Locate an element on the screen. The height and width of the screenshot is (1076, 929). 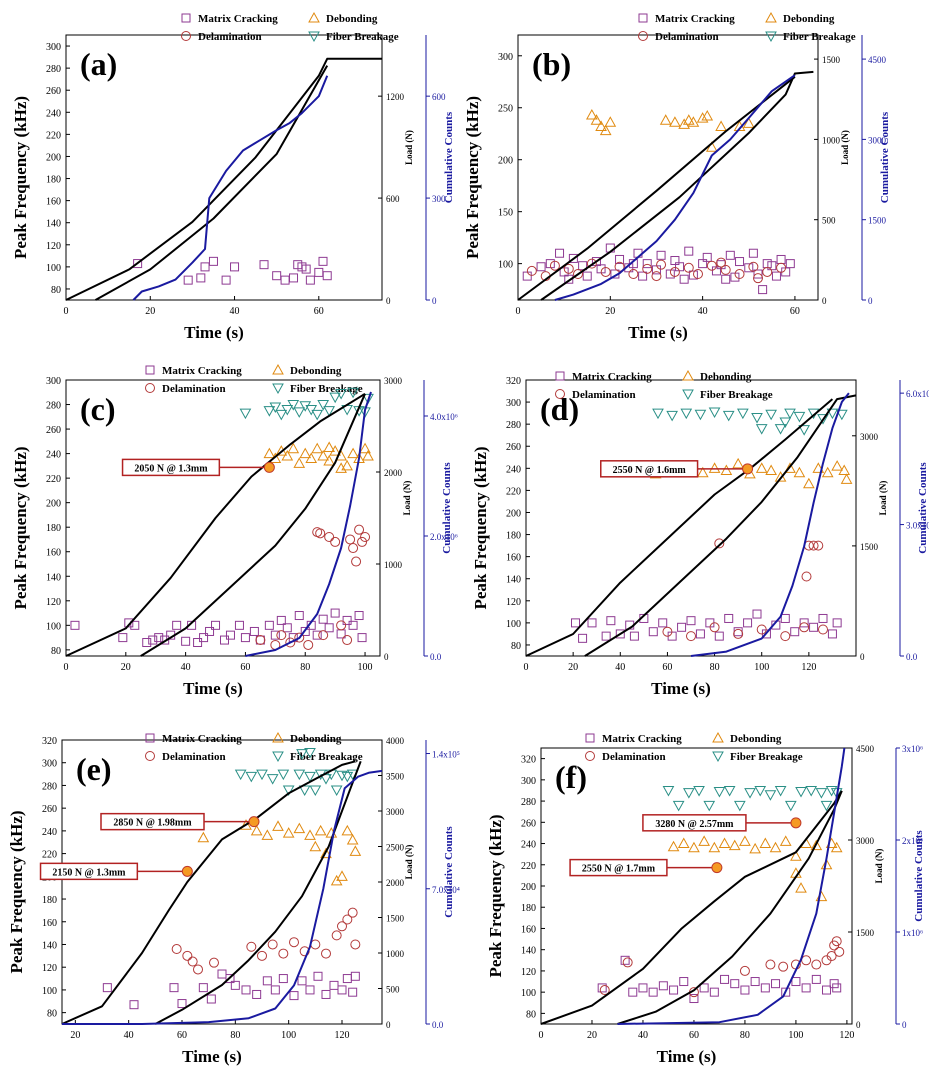
y-tick-label: 300 is located at coordinates (53, 47).